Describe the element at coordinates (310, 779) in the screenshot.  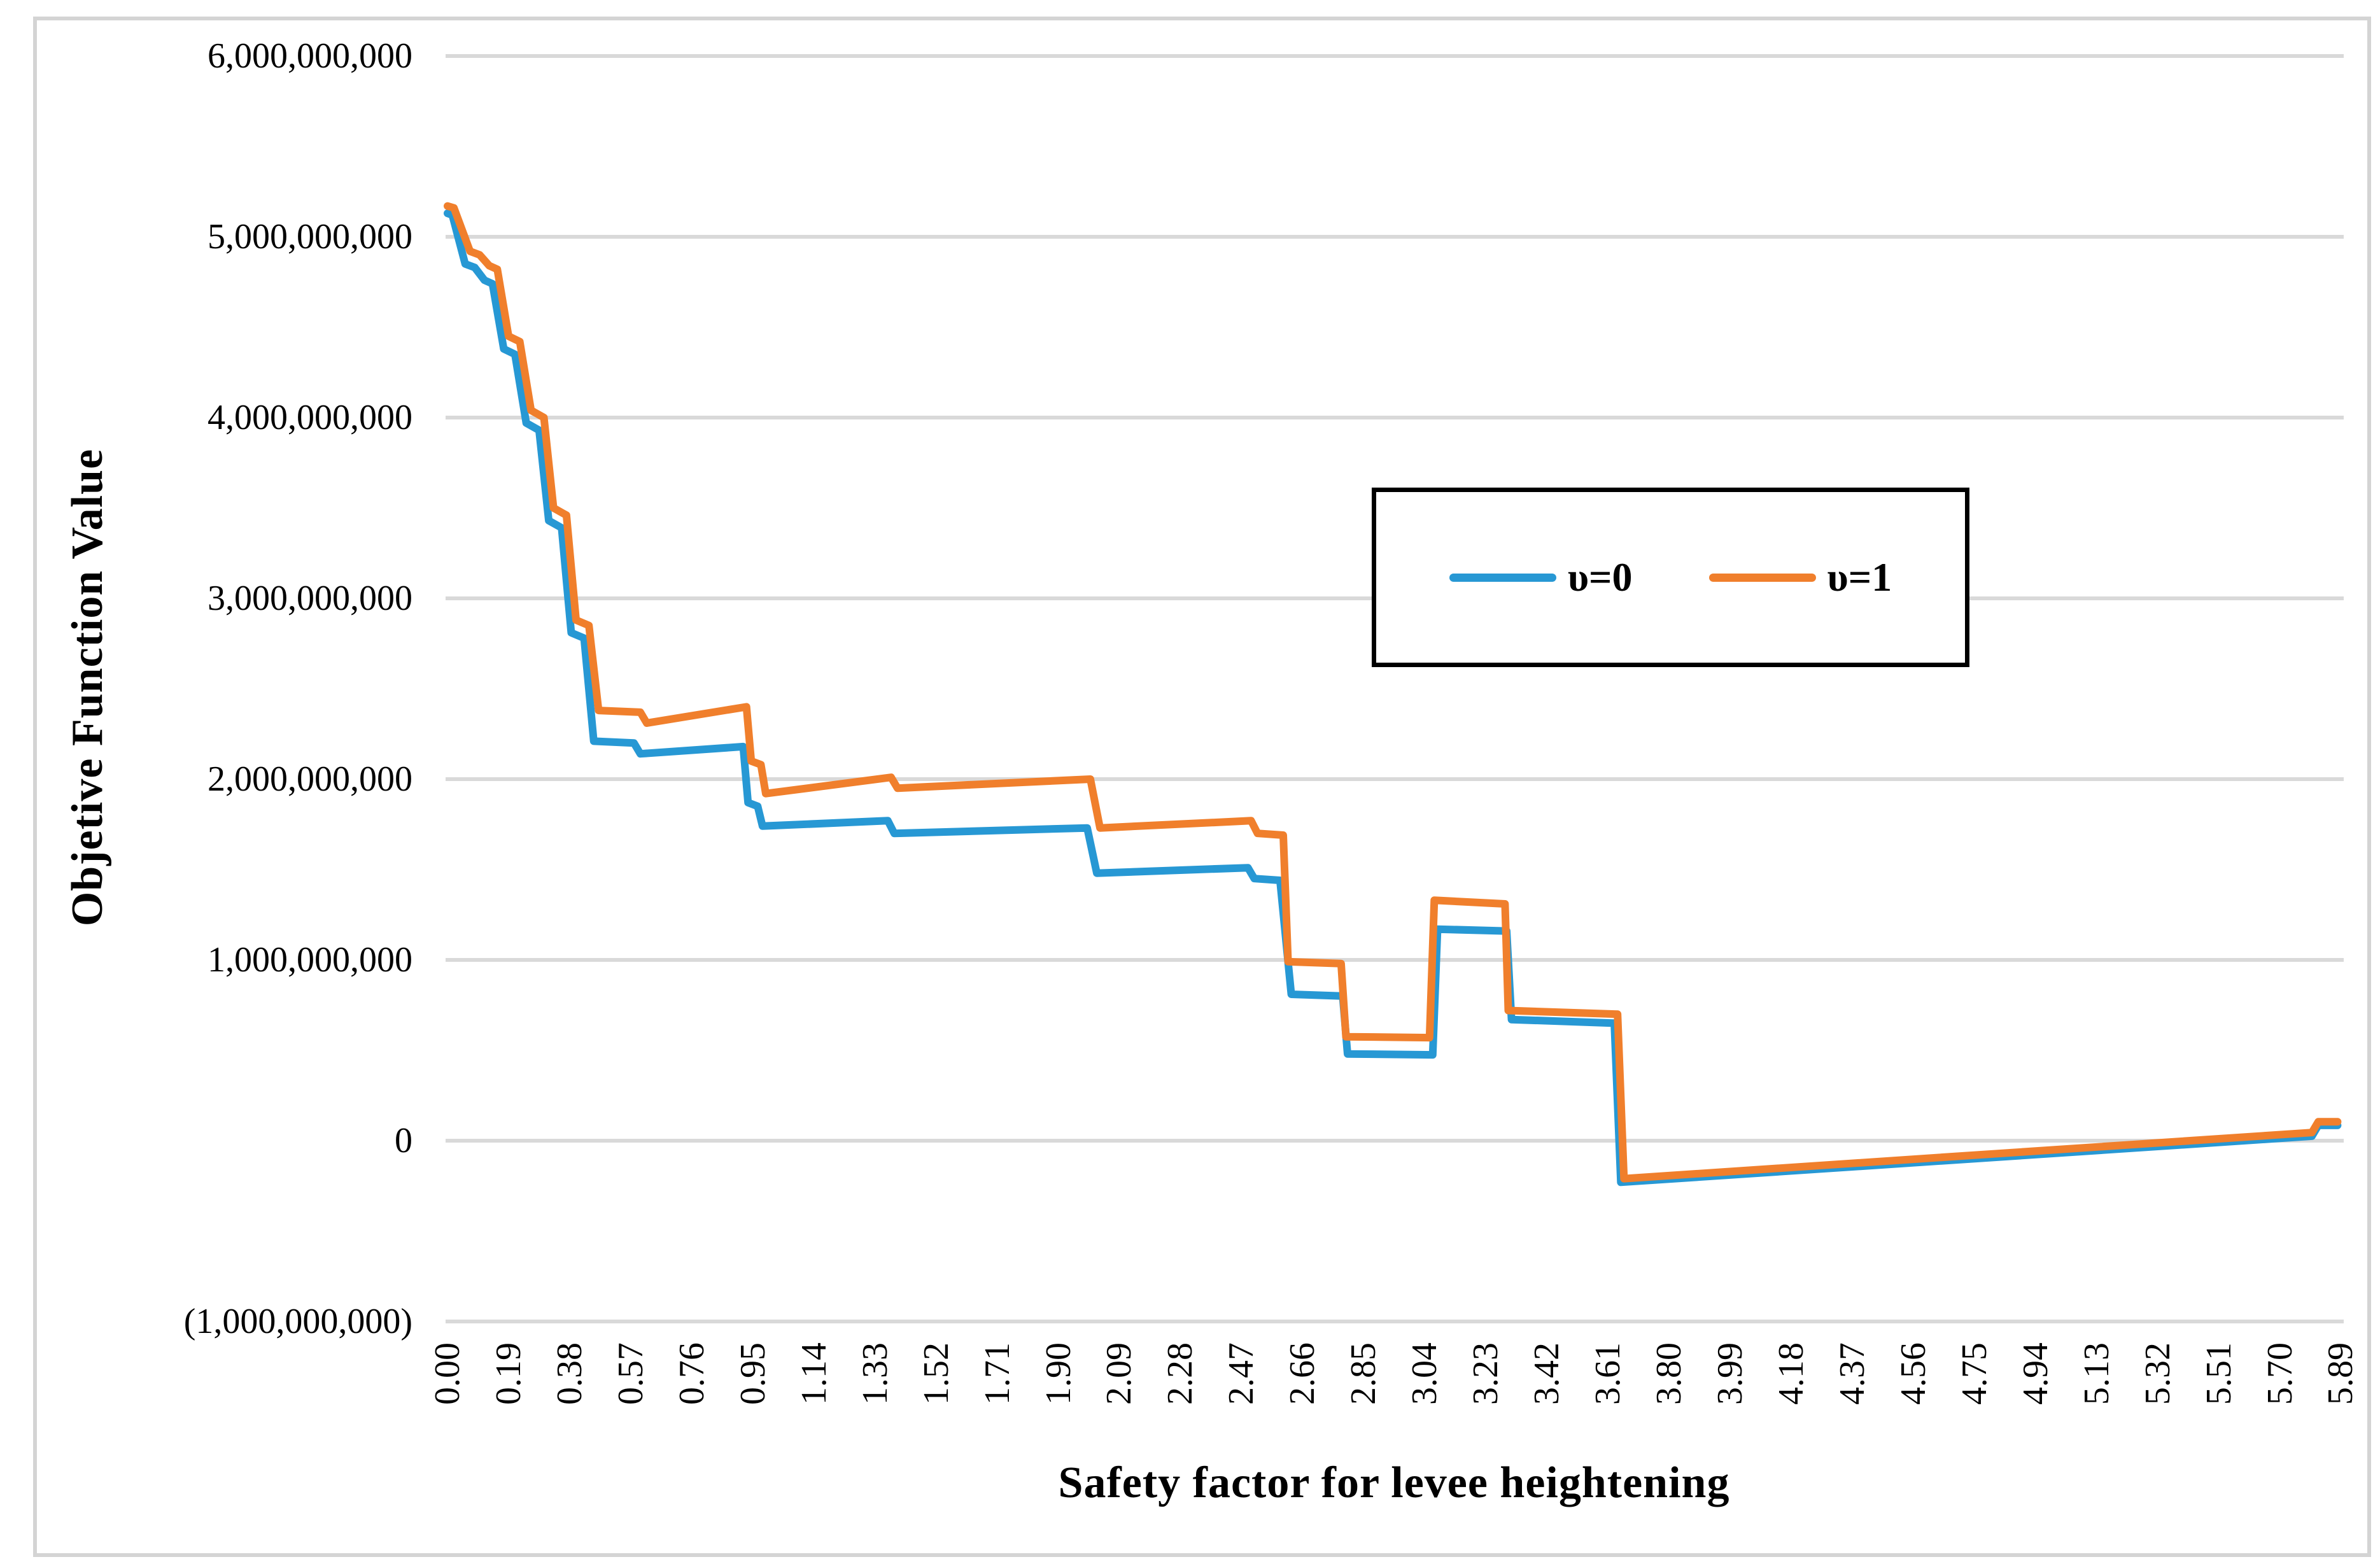
I see `y-tick-label: 2,000,000,000` at that location.